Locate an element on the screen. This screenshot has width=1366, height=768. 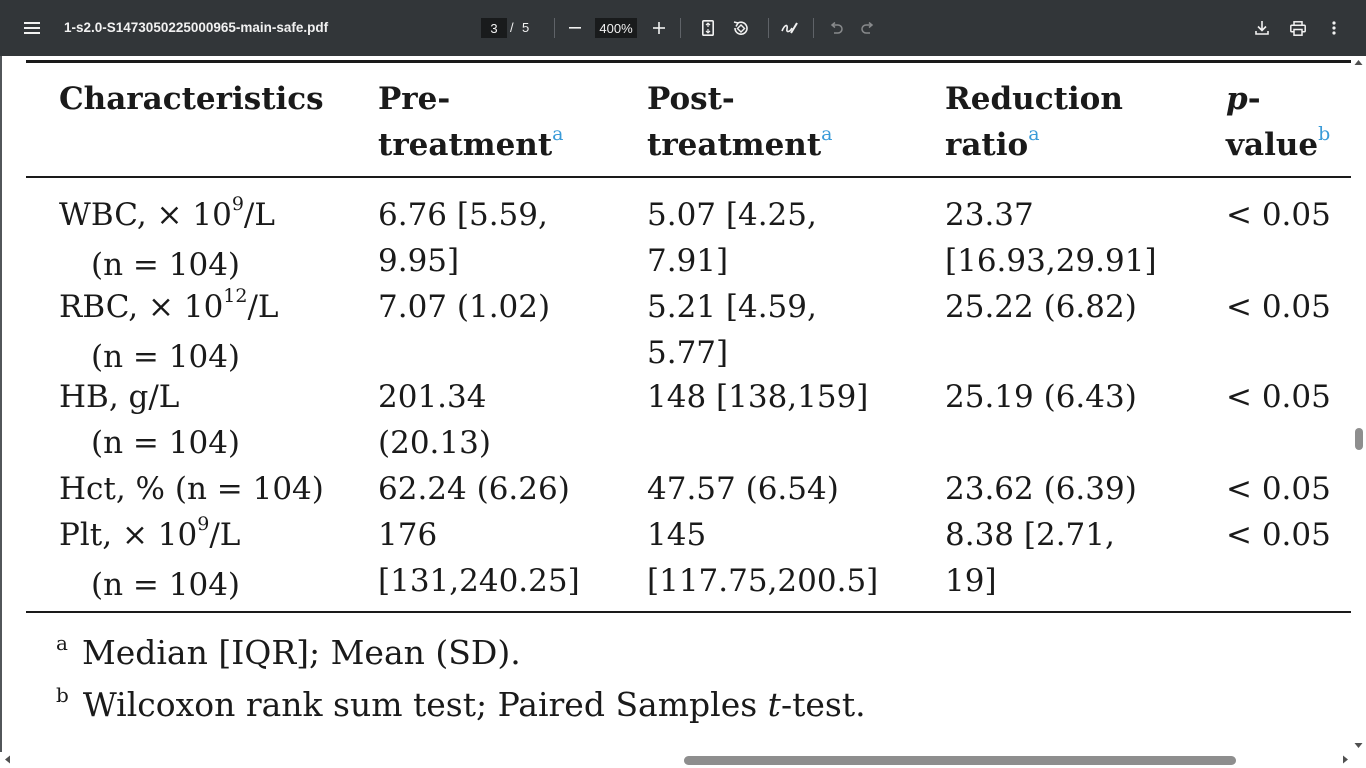
page-total: 5 is located at coordinates (526, 27).